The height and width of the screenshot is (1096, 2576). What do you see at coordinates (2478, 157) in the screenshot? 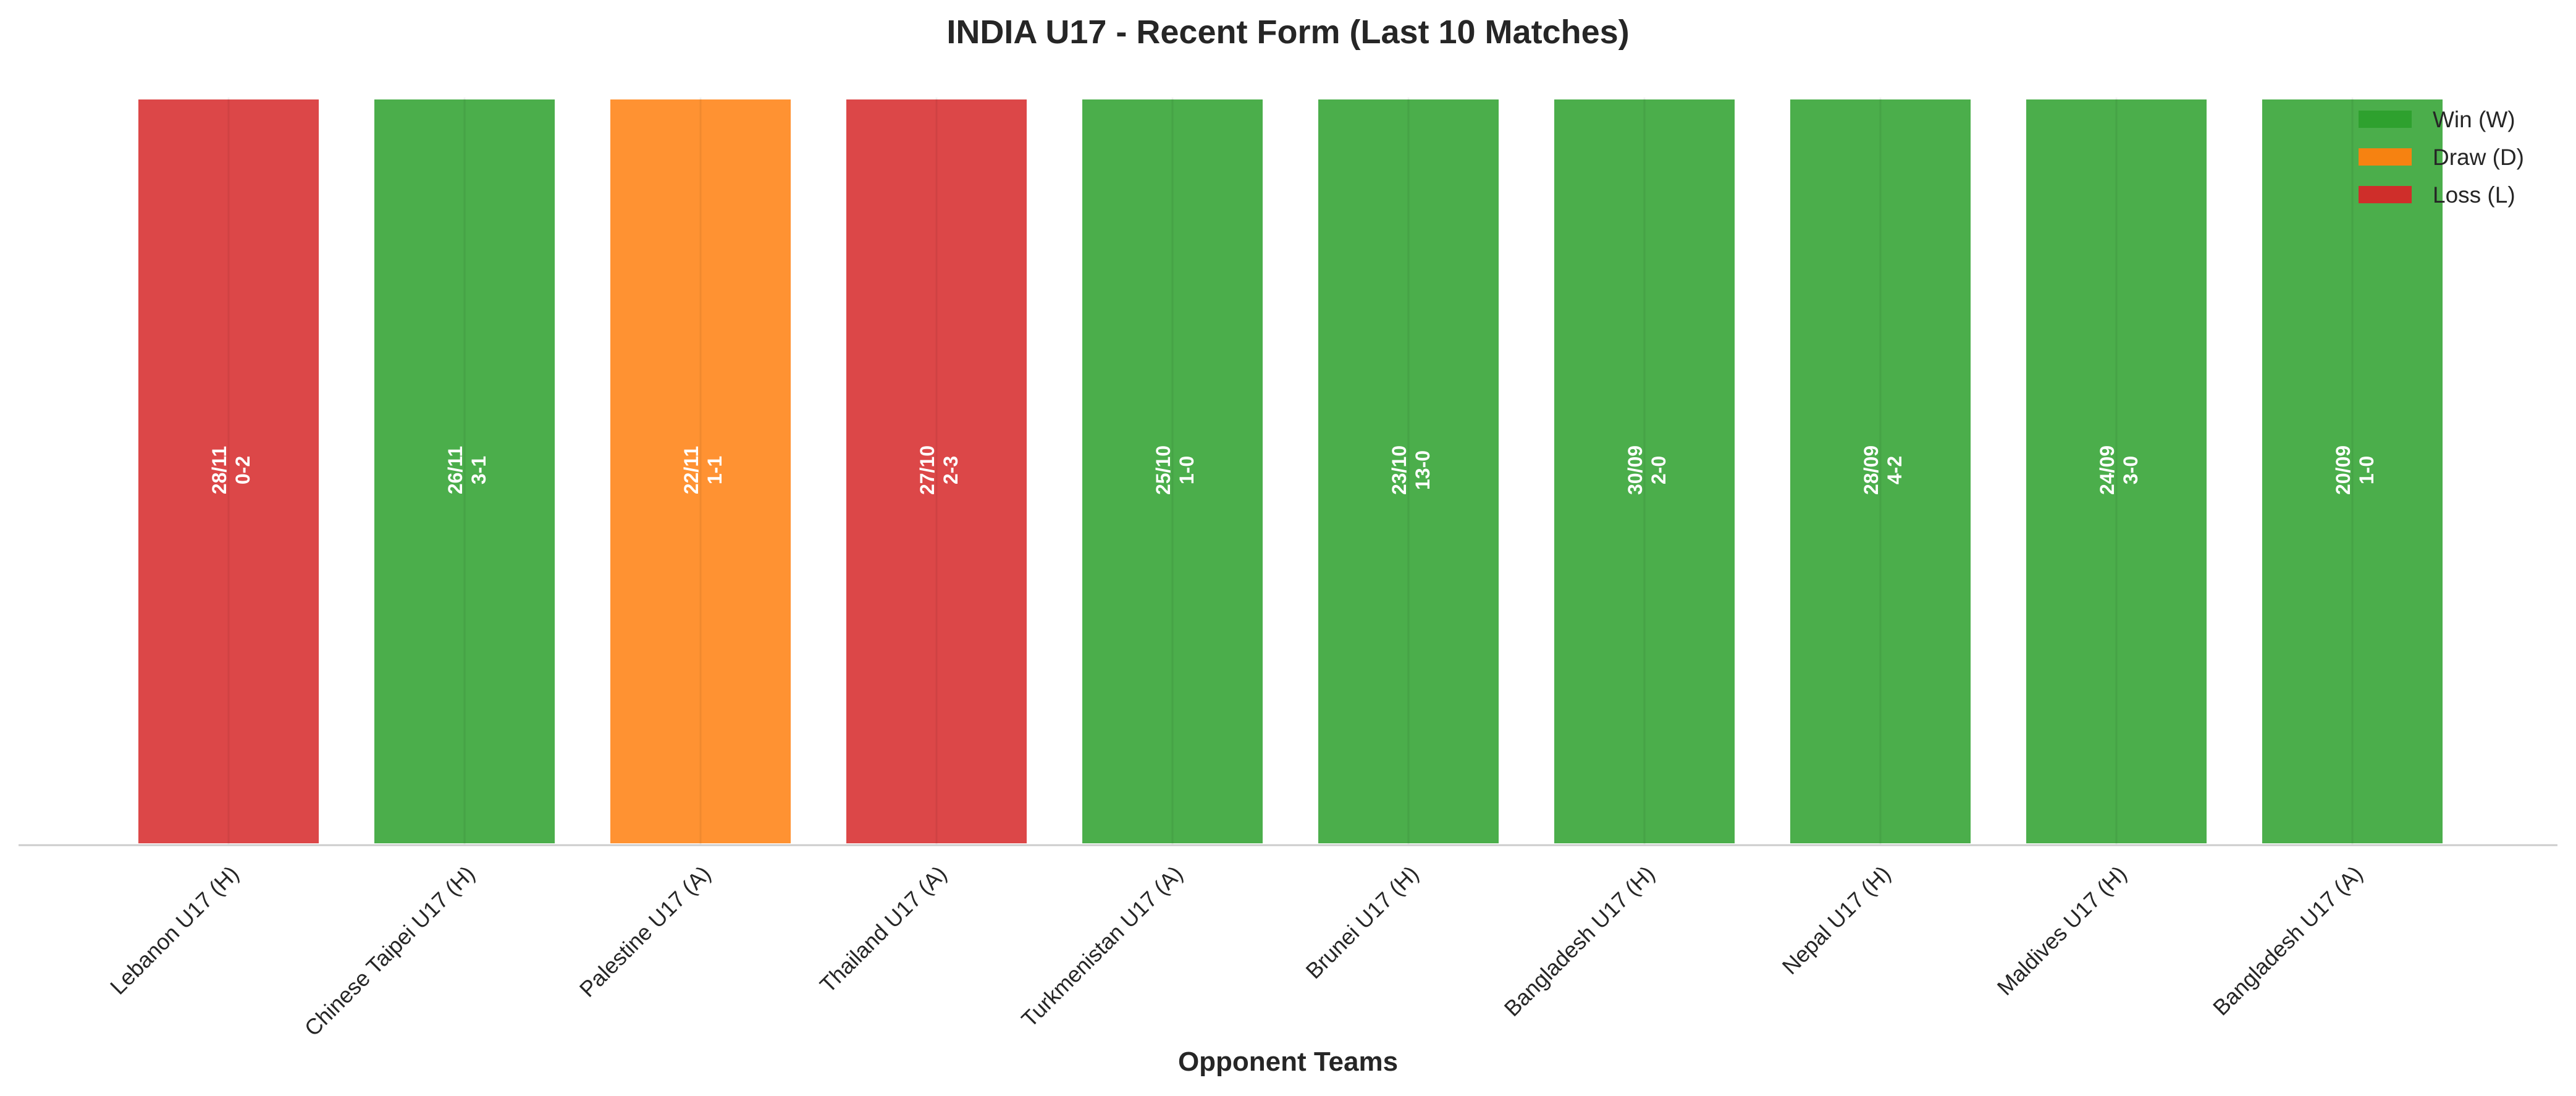
I see `legend-label: Draw (D)` at bounding box center [2478, 157].